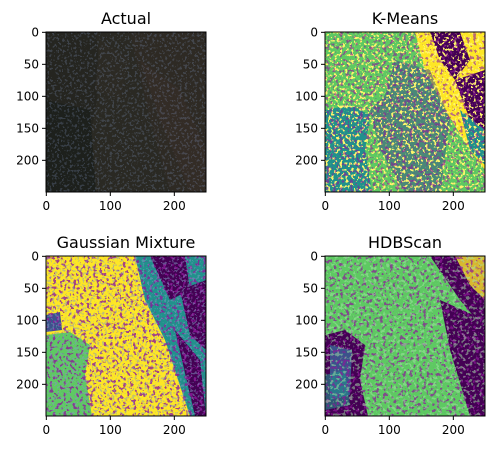 Image resolution: width=495 pixels, height=450 pixels. I want to click on panel-title: K-Means, so click(405, 18).